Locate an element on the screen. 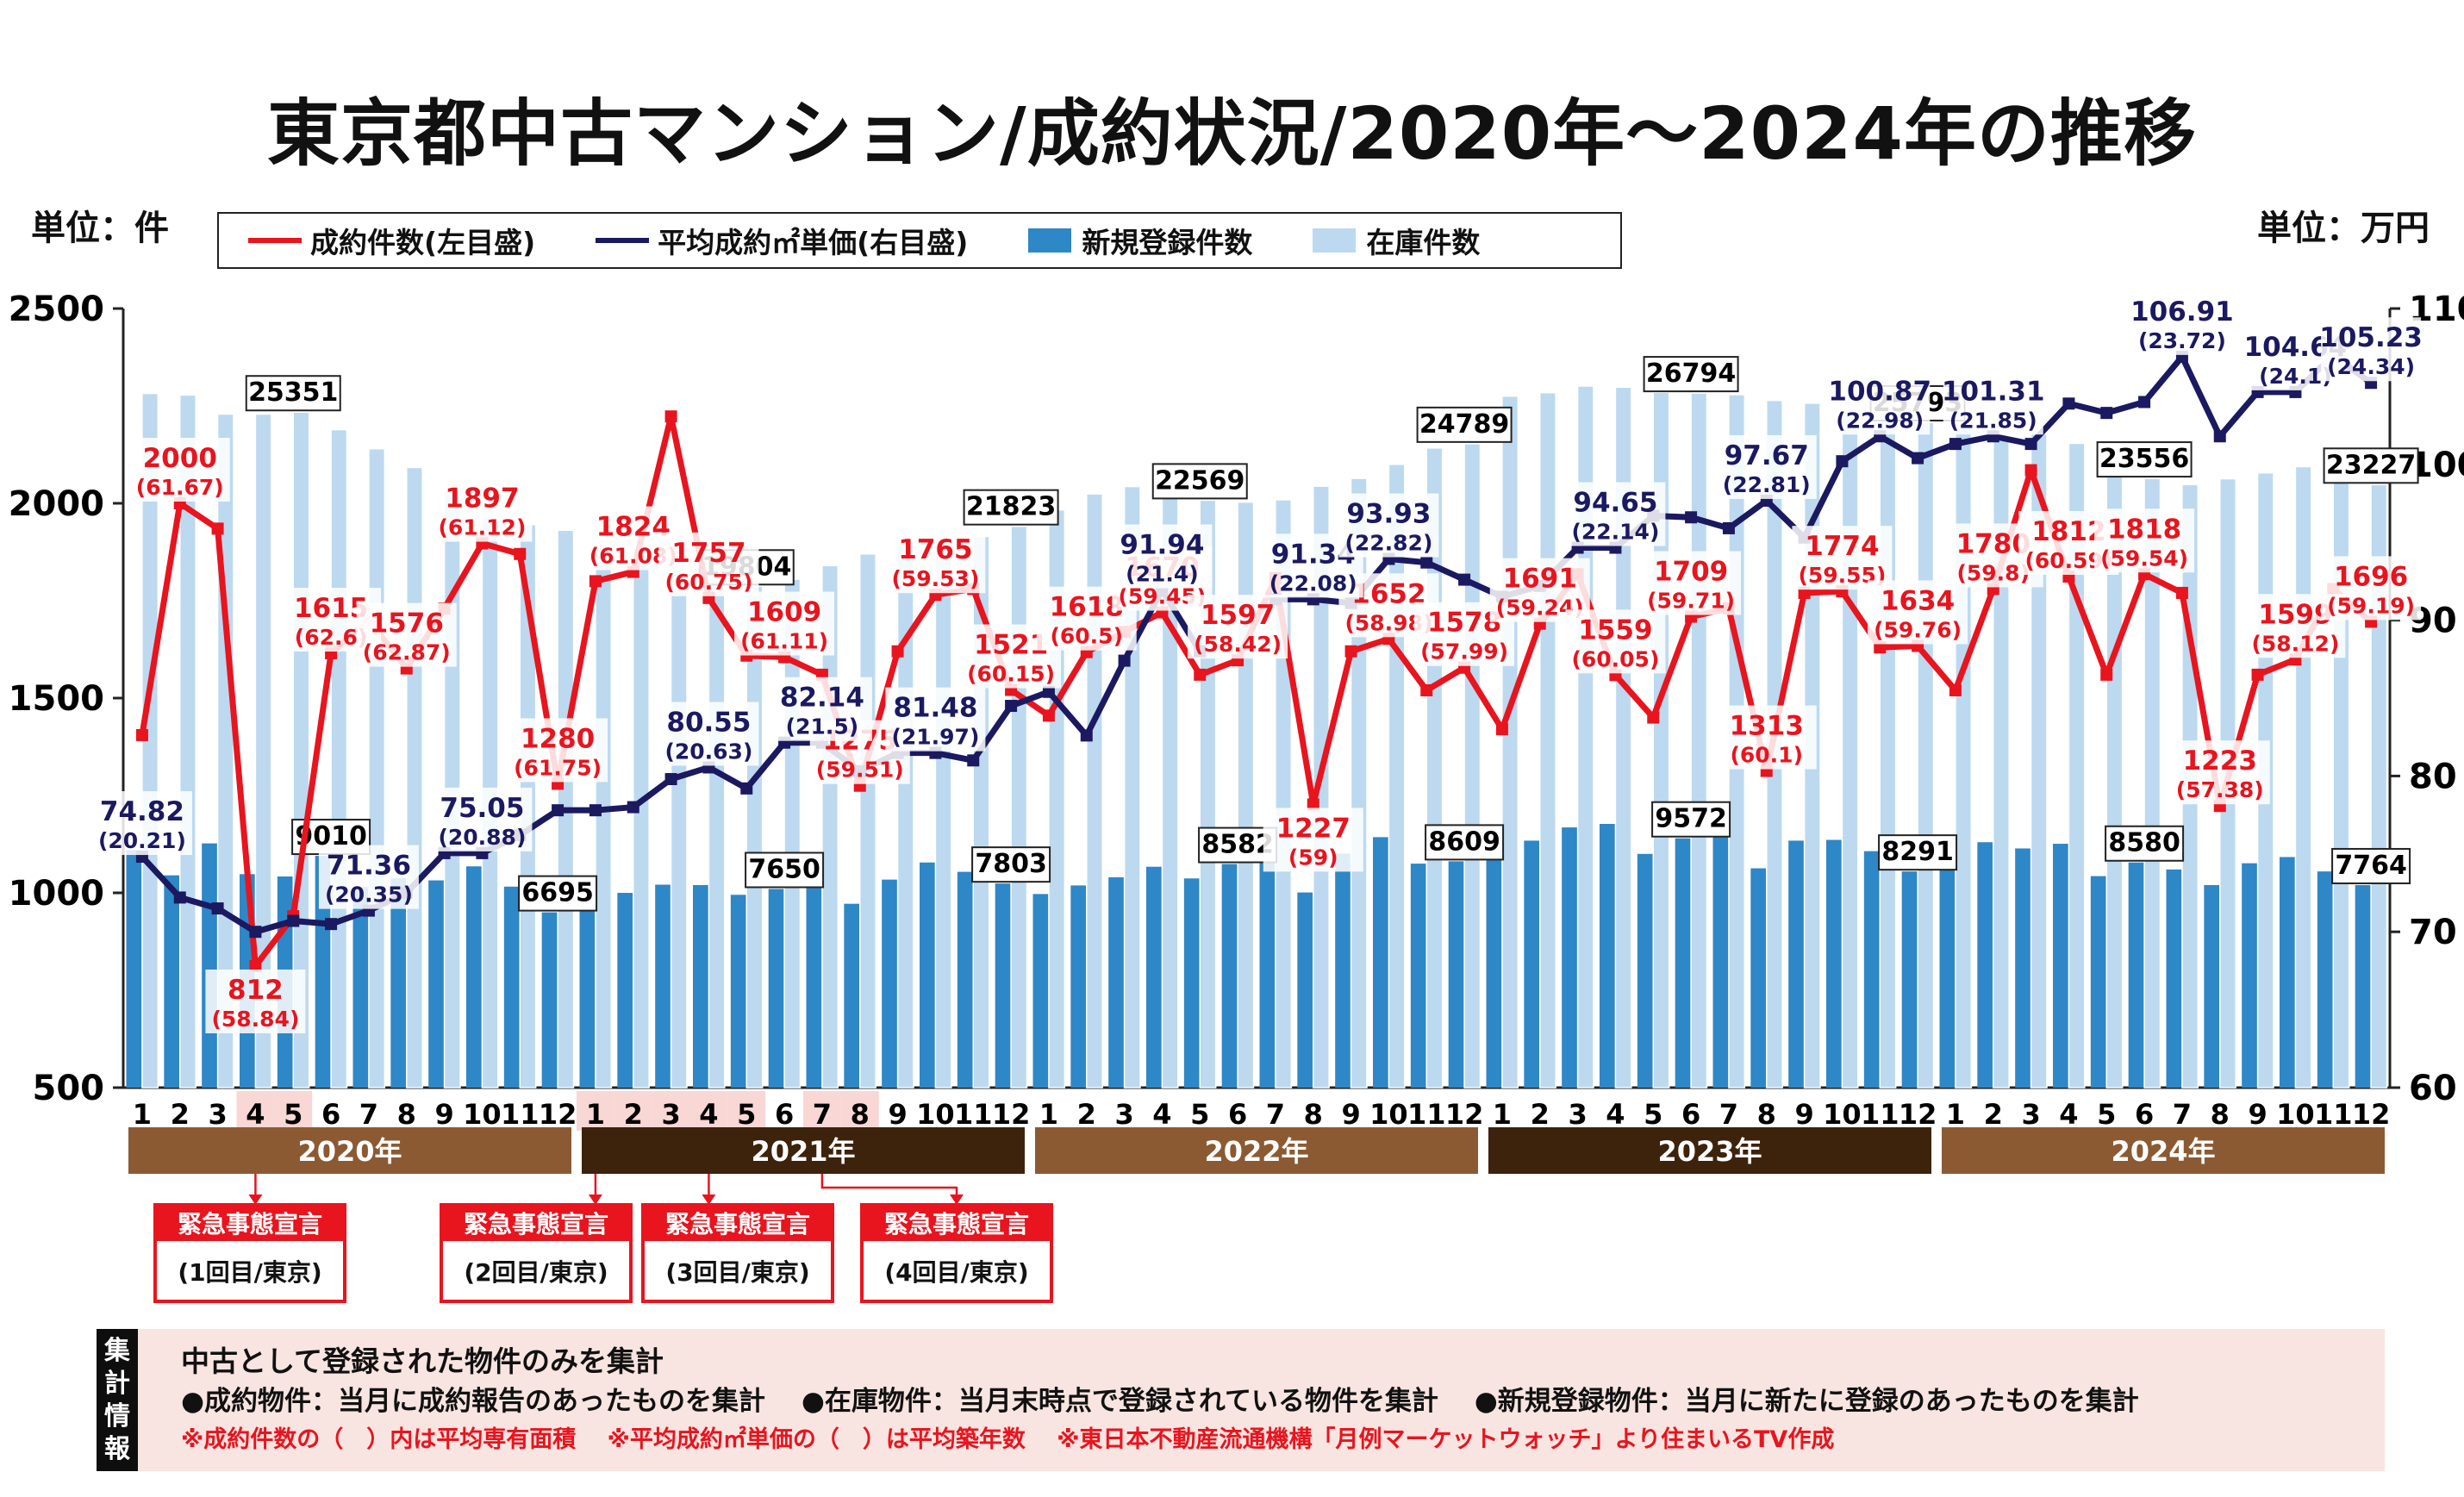 Image resolution: width=2464 pixels, height=1497 pixels. contracts-value-label: 1280 is located at coordinates (558, 738).